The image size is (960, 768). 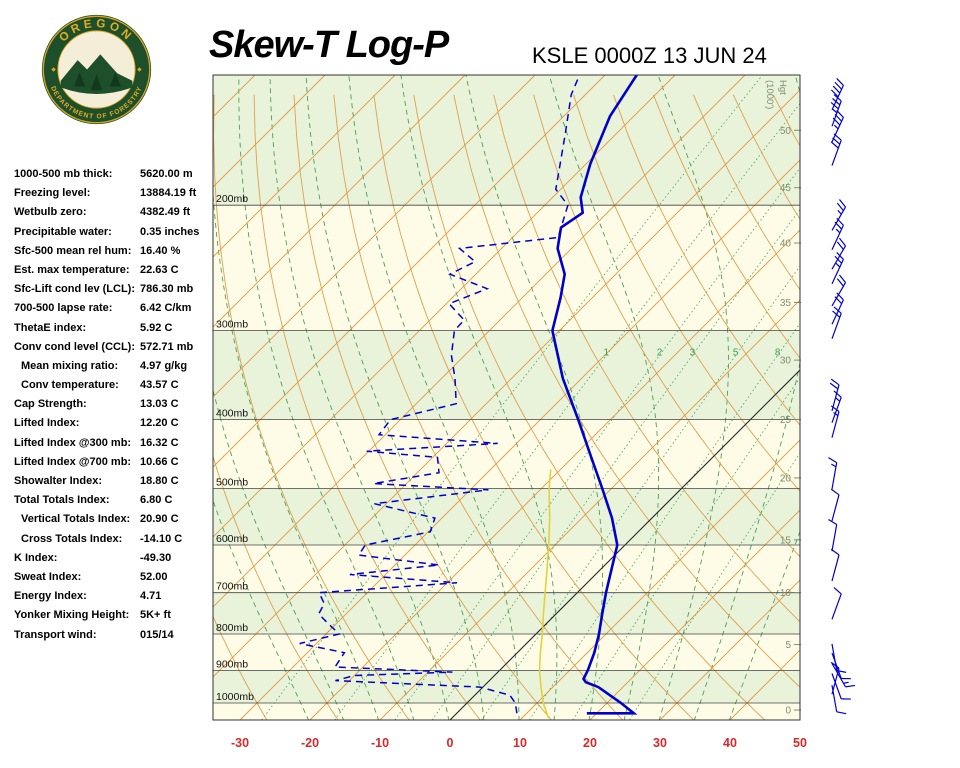 What do you see at coordinates (329, 45) in the screenshot?
I see `page-title: Skew-T Log-P` at bounding box center [329, 45].